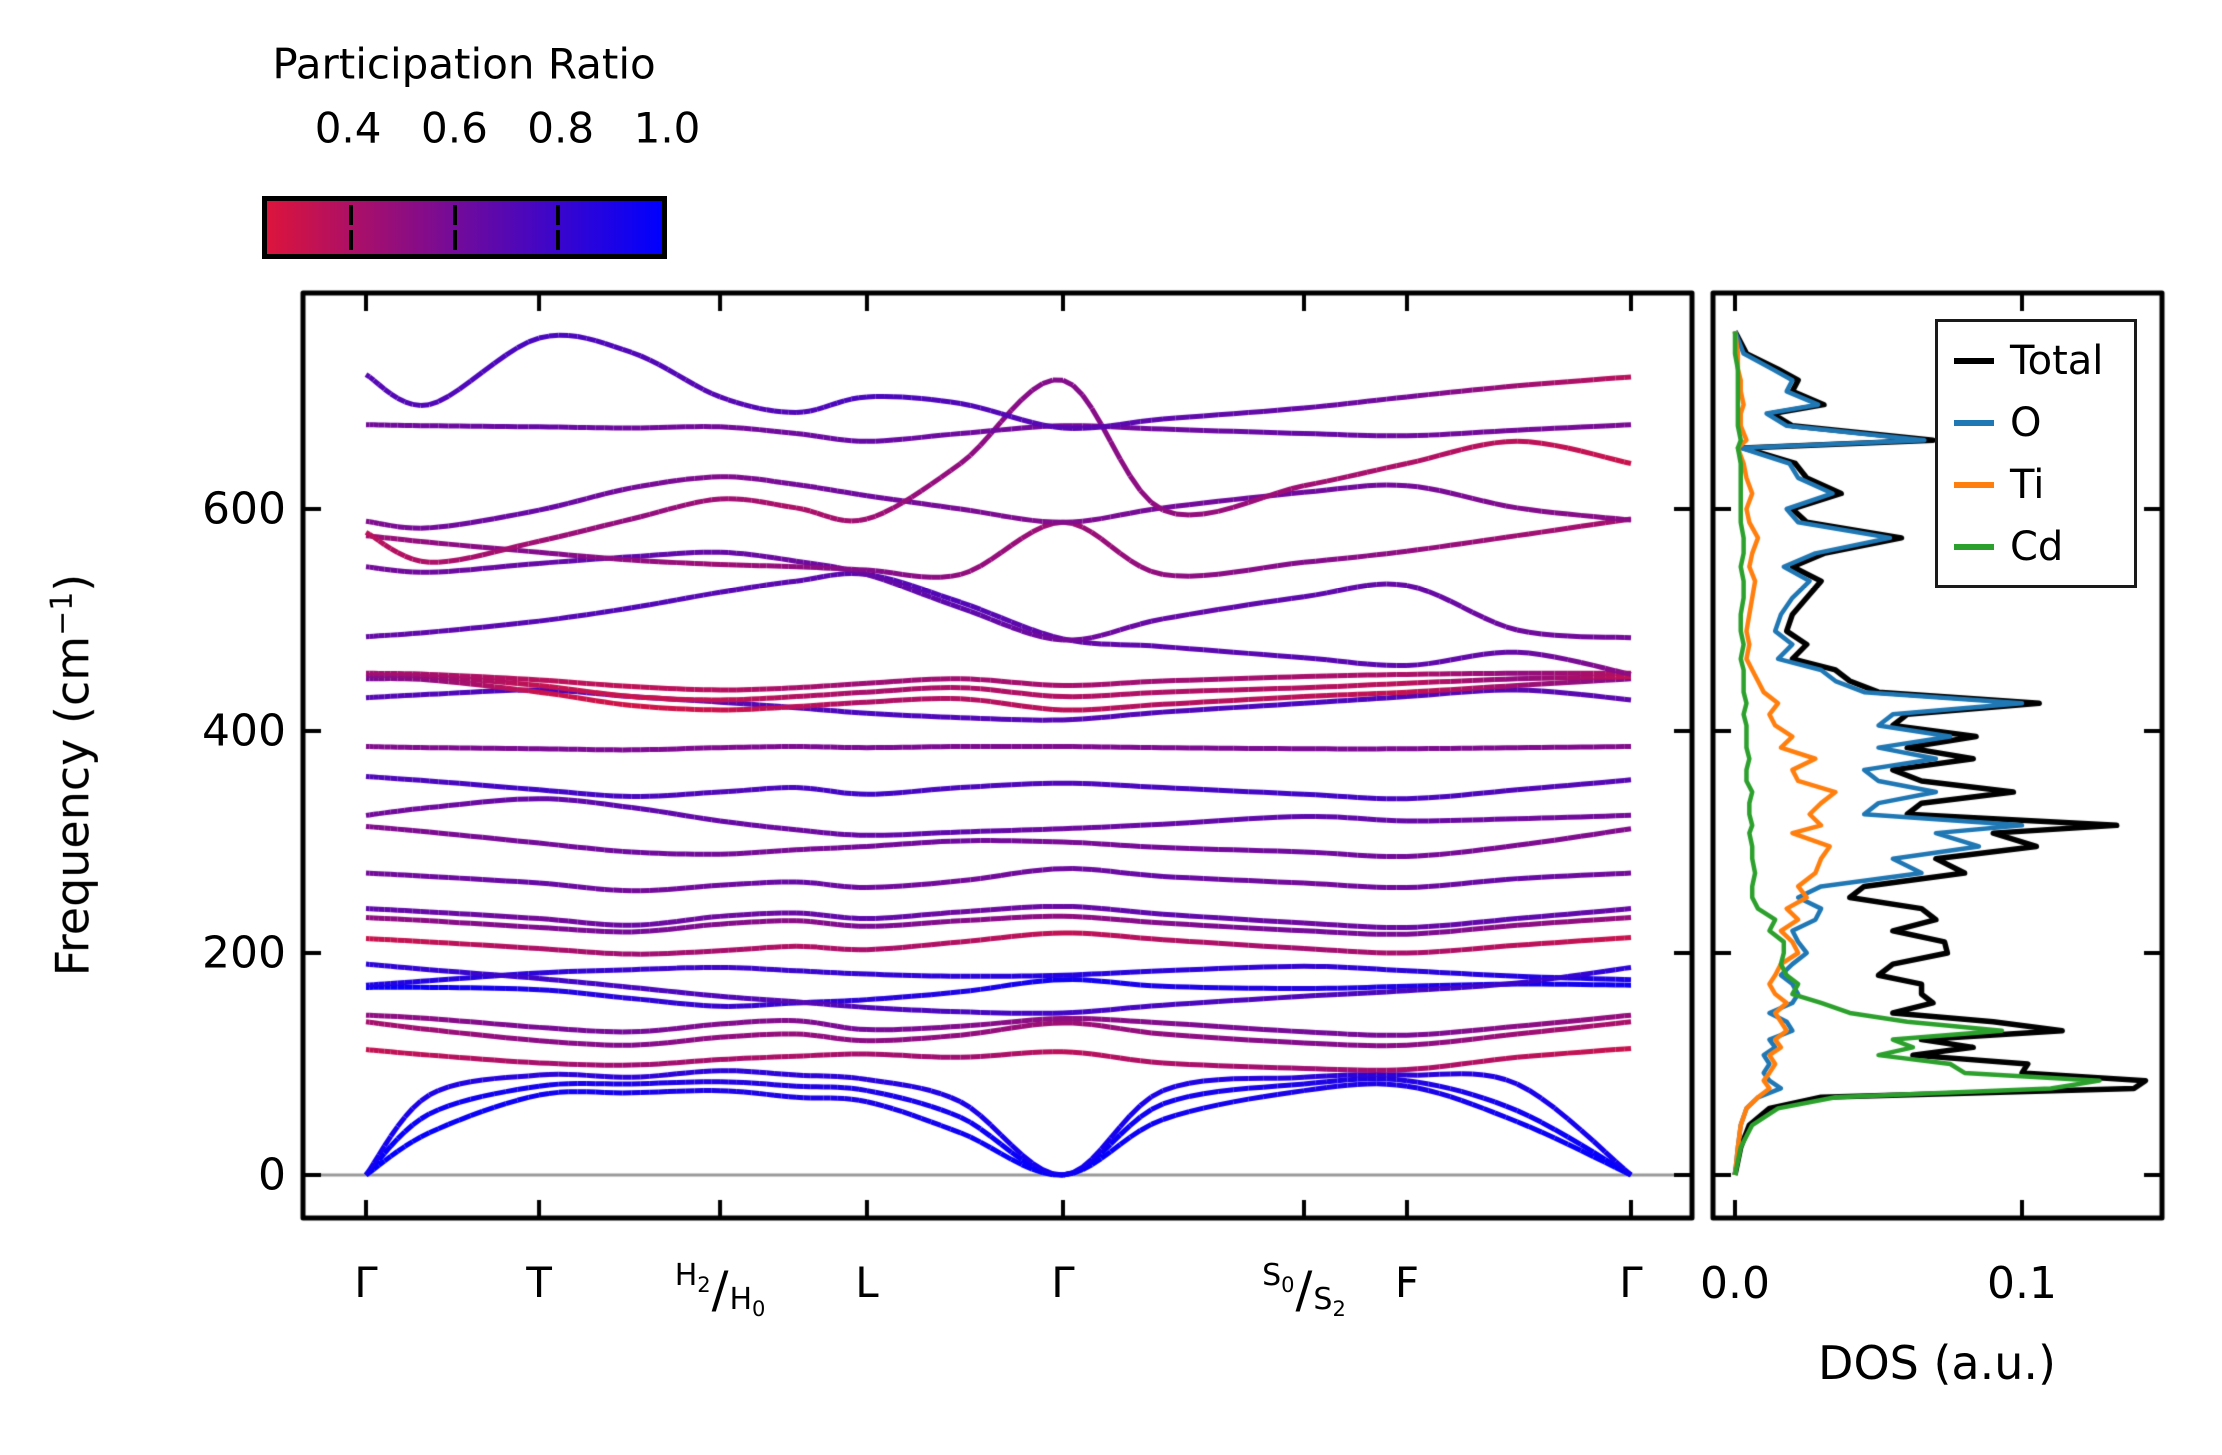 Image resolution: width=2222 pixels, height=1455 pixels. I want to click on y-axis-label: Frequency (cm−1), so click(72, 775).